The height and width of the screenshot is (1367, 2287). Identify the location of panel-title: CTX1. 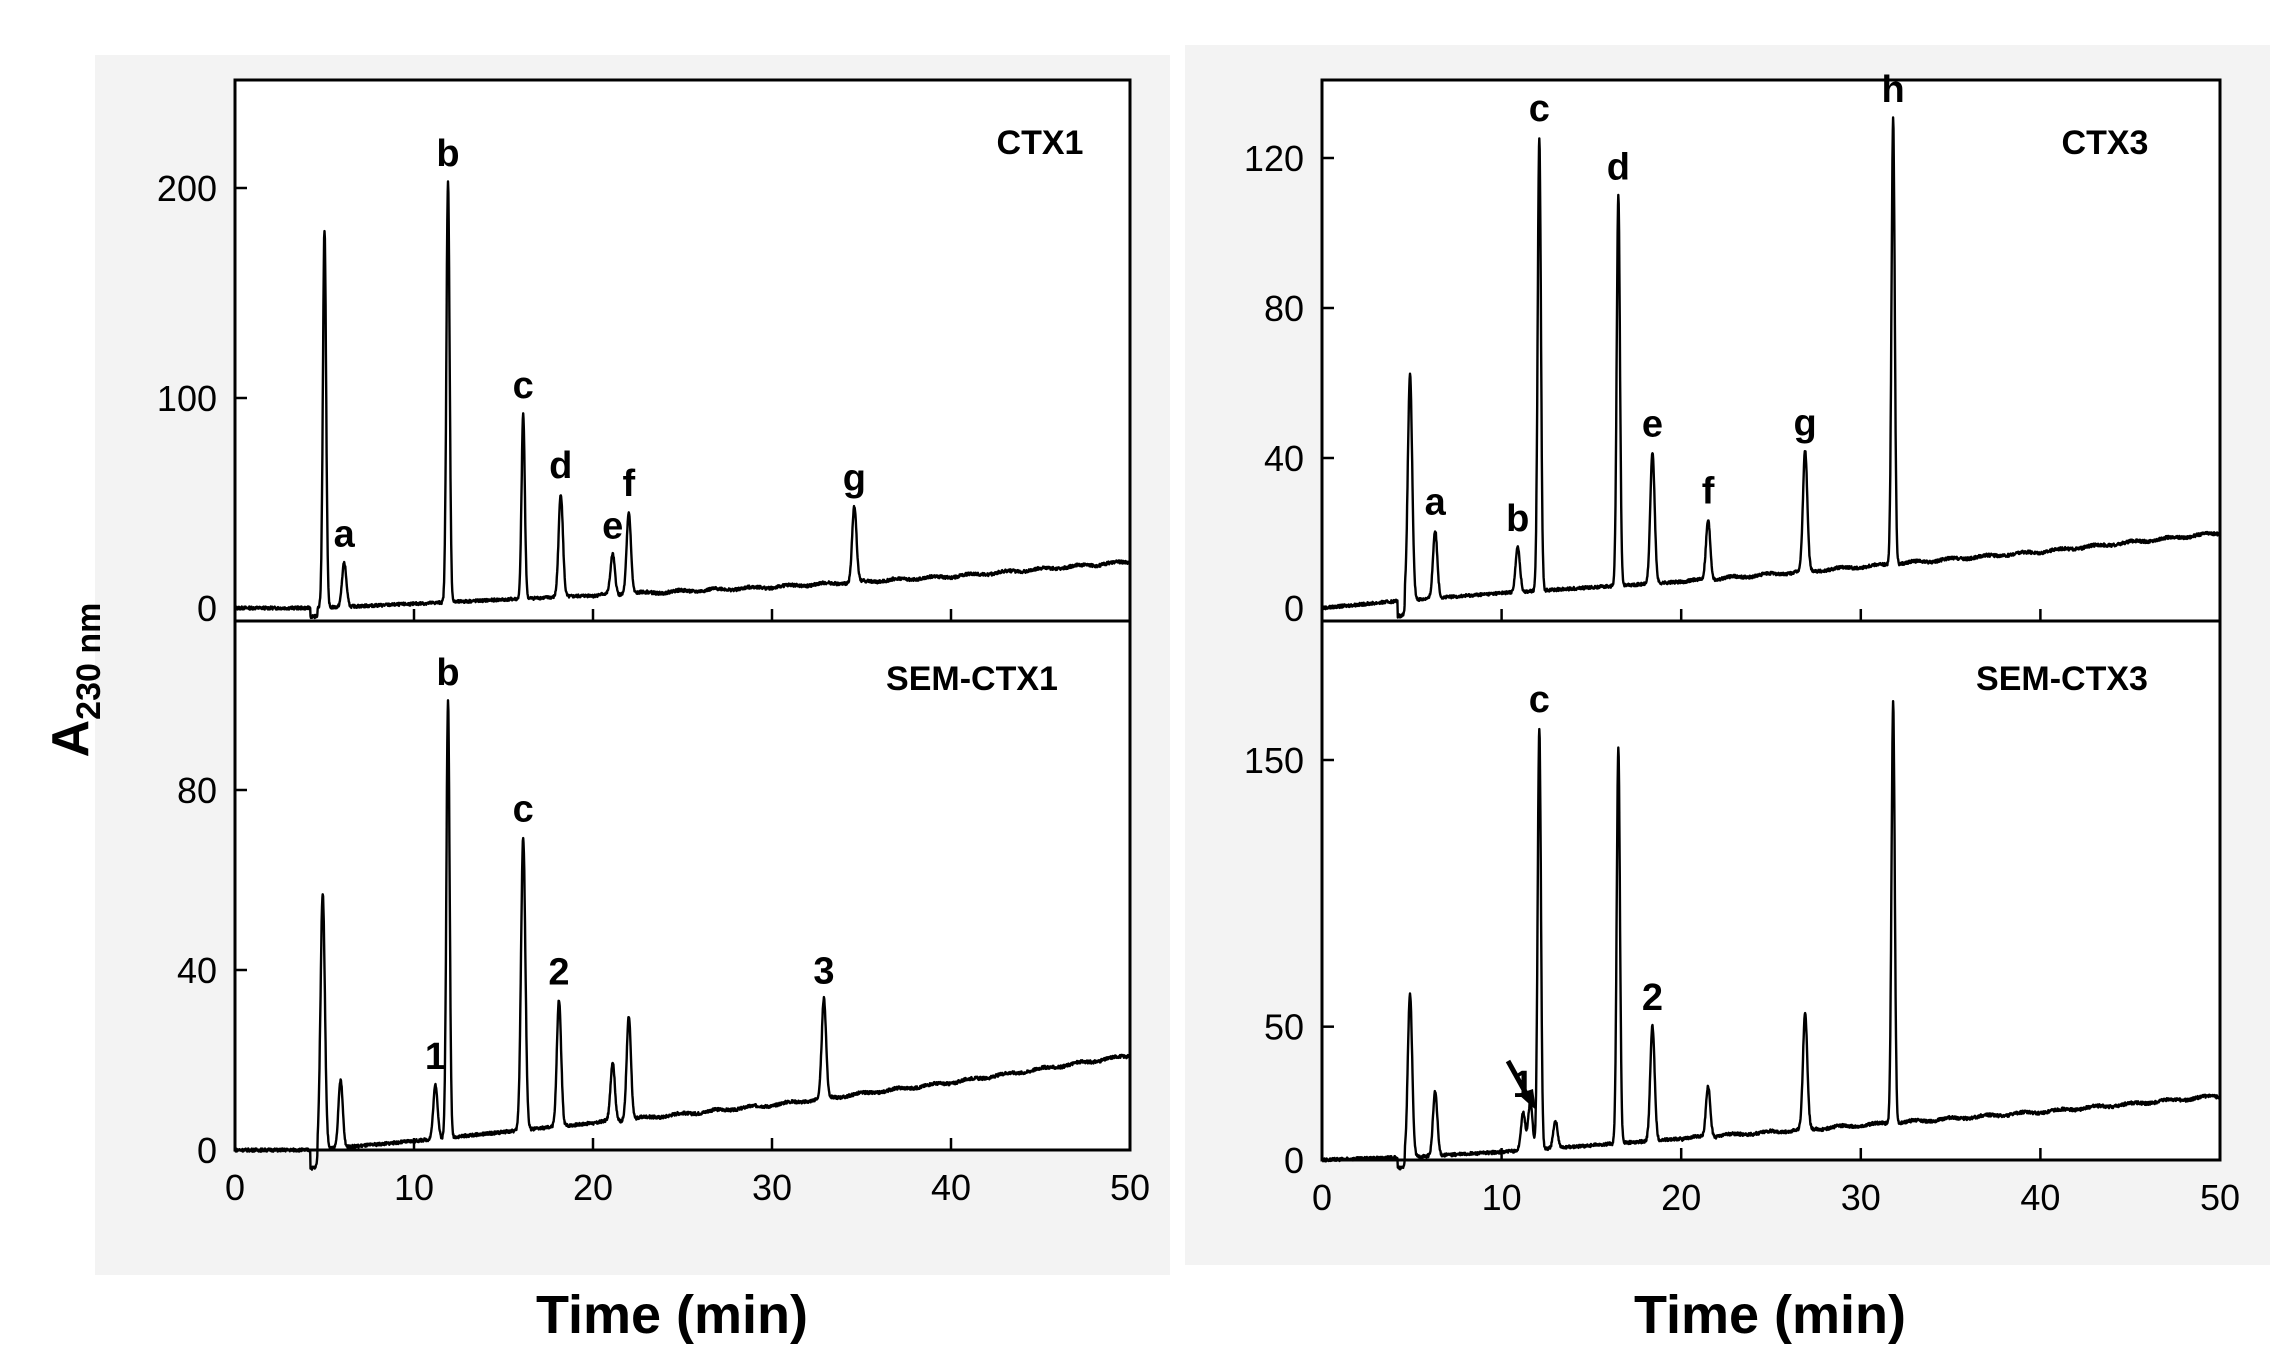
(1040, 143).